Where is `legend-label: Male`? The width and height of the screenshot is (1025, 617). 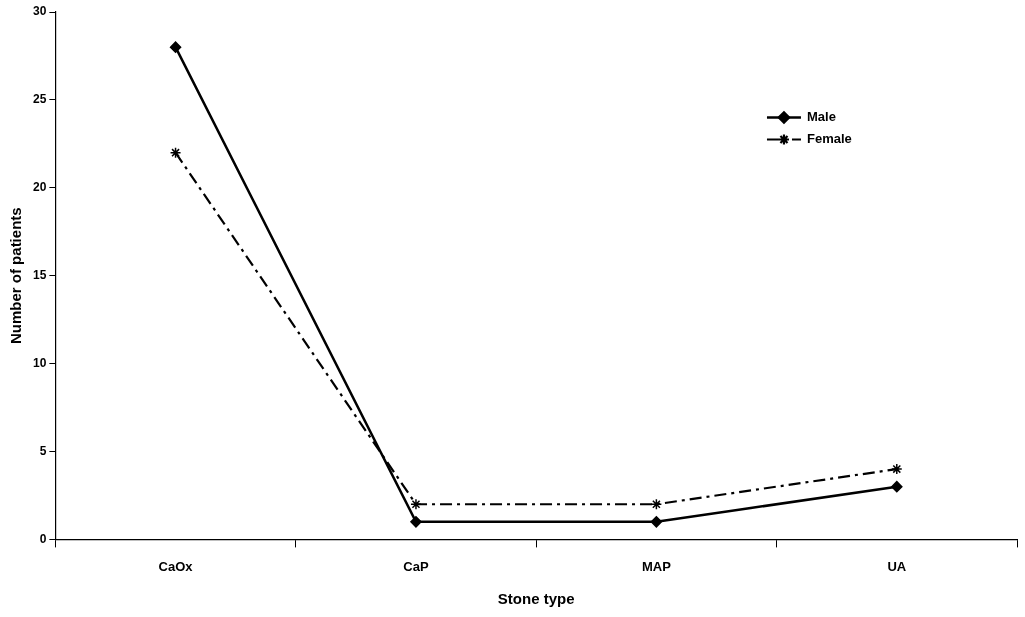 legend-label: Male is located at coordinates (821, 117).